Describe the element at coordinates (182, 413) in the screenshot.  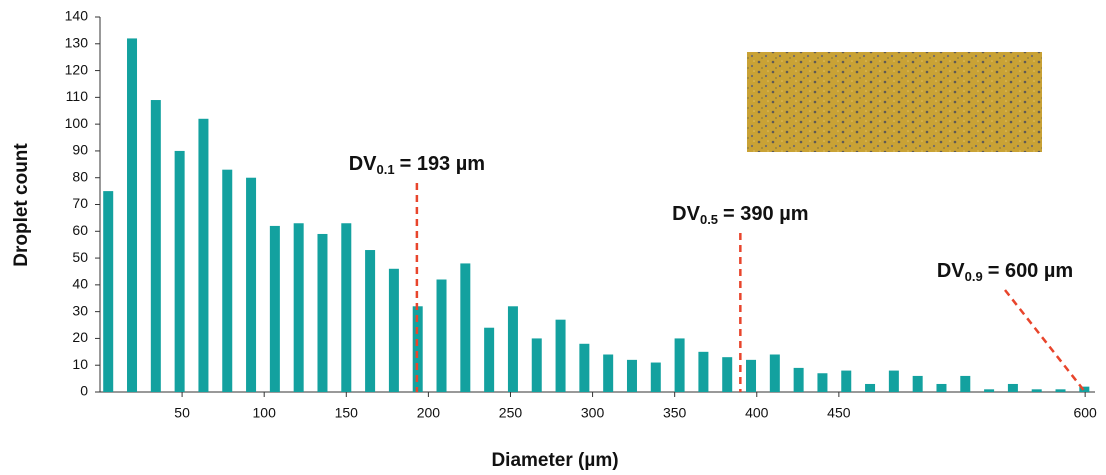
I see `x-tick-label: 50` at that location.